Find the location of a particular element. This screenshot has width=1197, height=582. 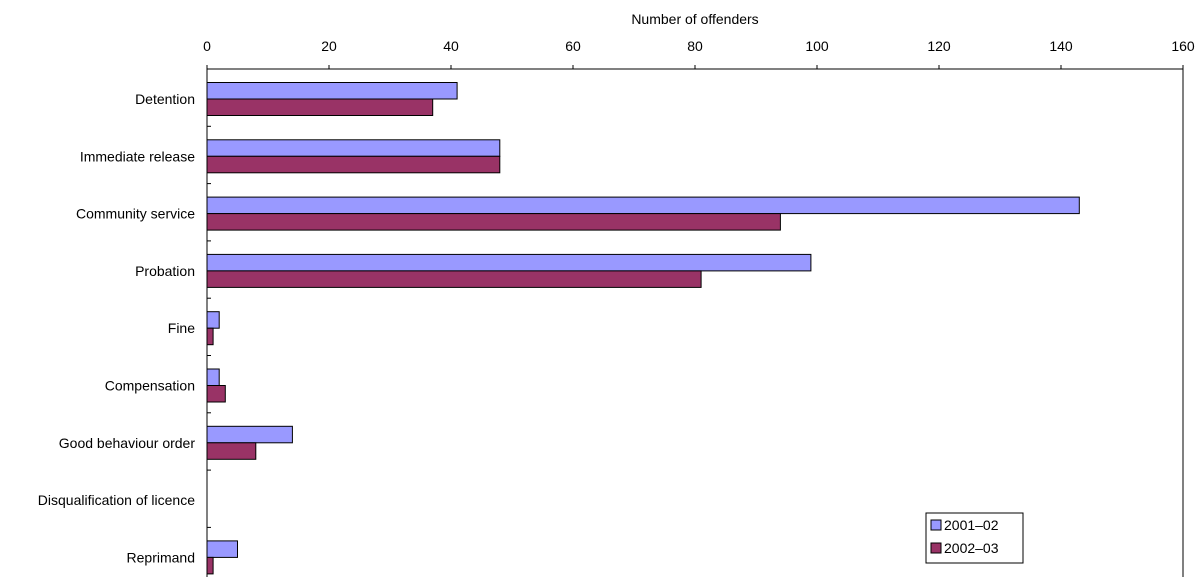

category-label: Detention is located at coordinates (165, 99).